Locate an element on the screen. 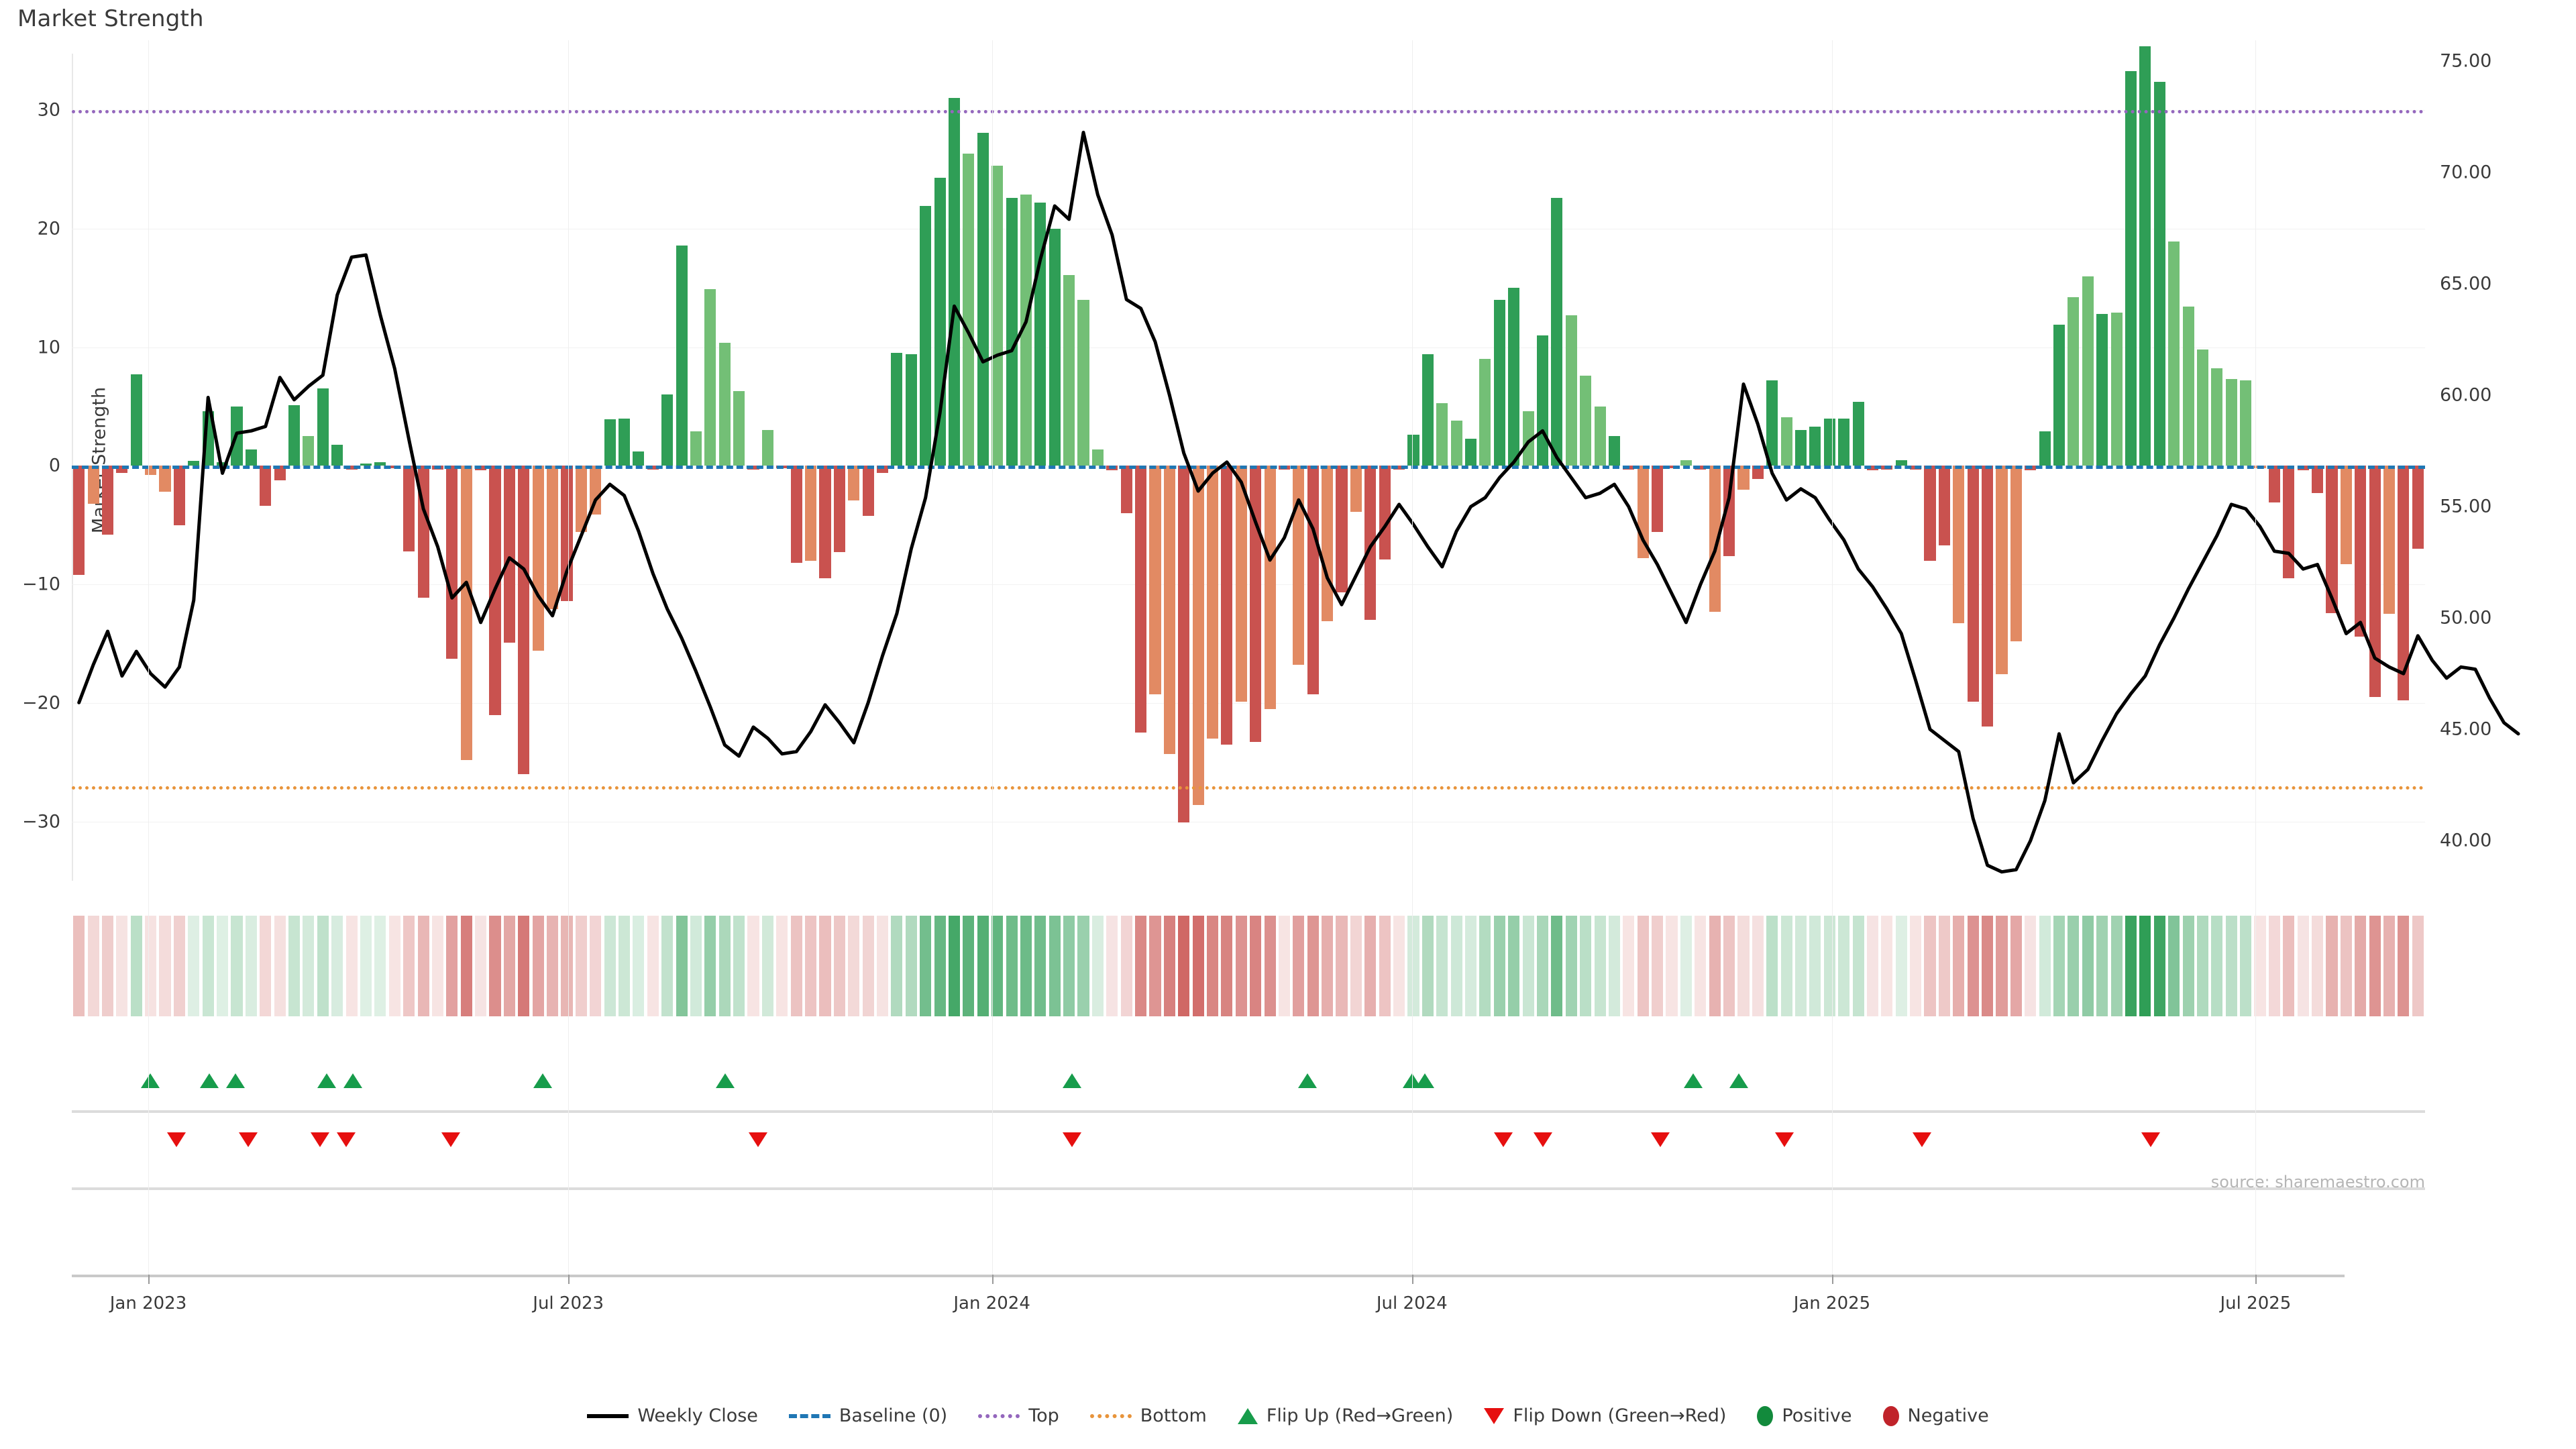 This screenshot has height=1449, width=2576. y-axis-right-tick-label: 45.00 is located at coordinates (2466, 729).